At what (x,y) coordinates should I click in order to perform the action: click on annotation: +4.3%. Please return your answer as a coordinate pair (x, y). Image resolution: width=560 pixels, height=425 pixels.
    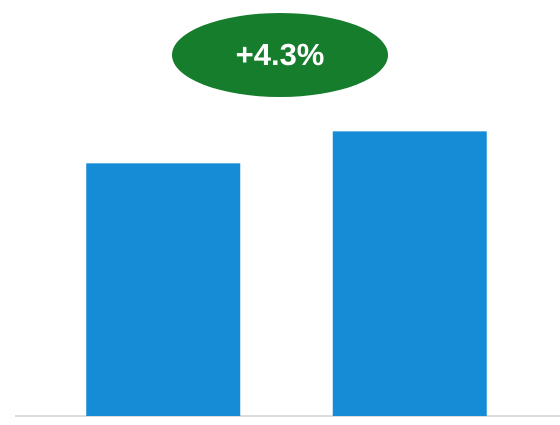
    Looking at the image, I should click on (280, 54).